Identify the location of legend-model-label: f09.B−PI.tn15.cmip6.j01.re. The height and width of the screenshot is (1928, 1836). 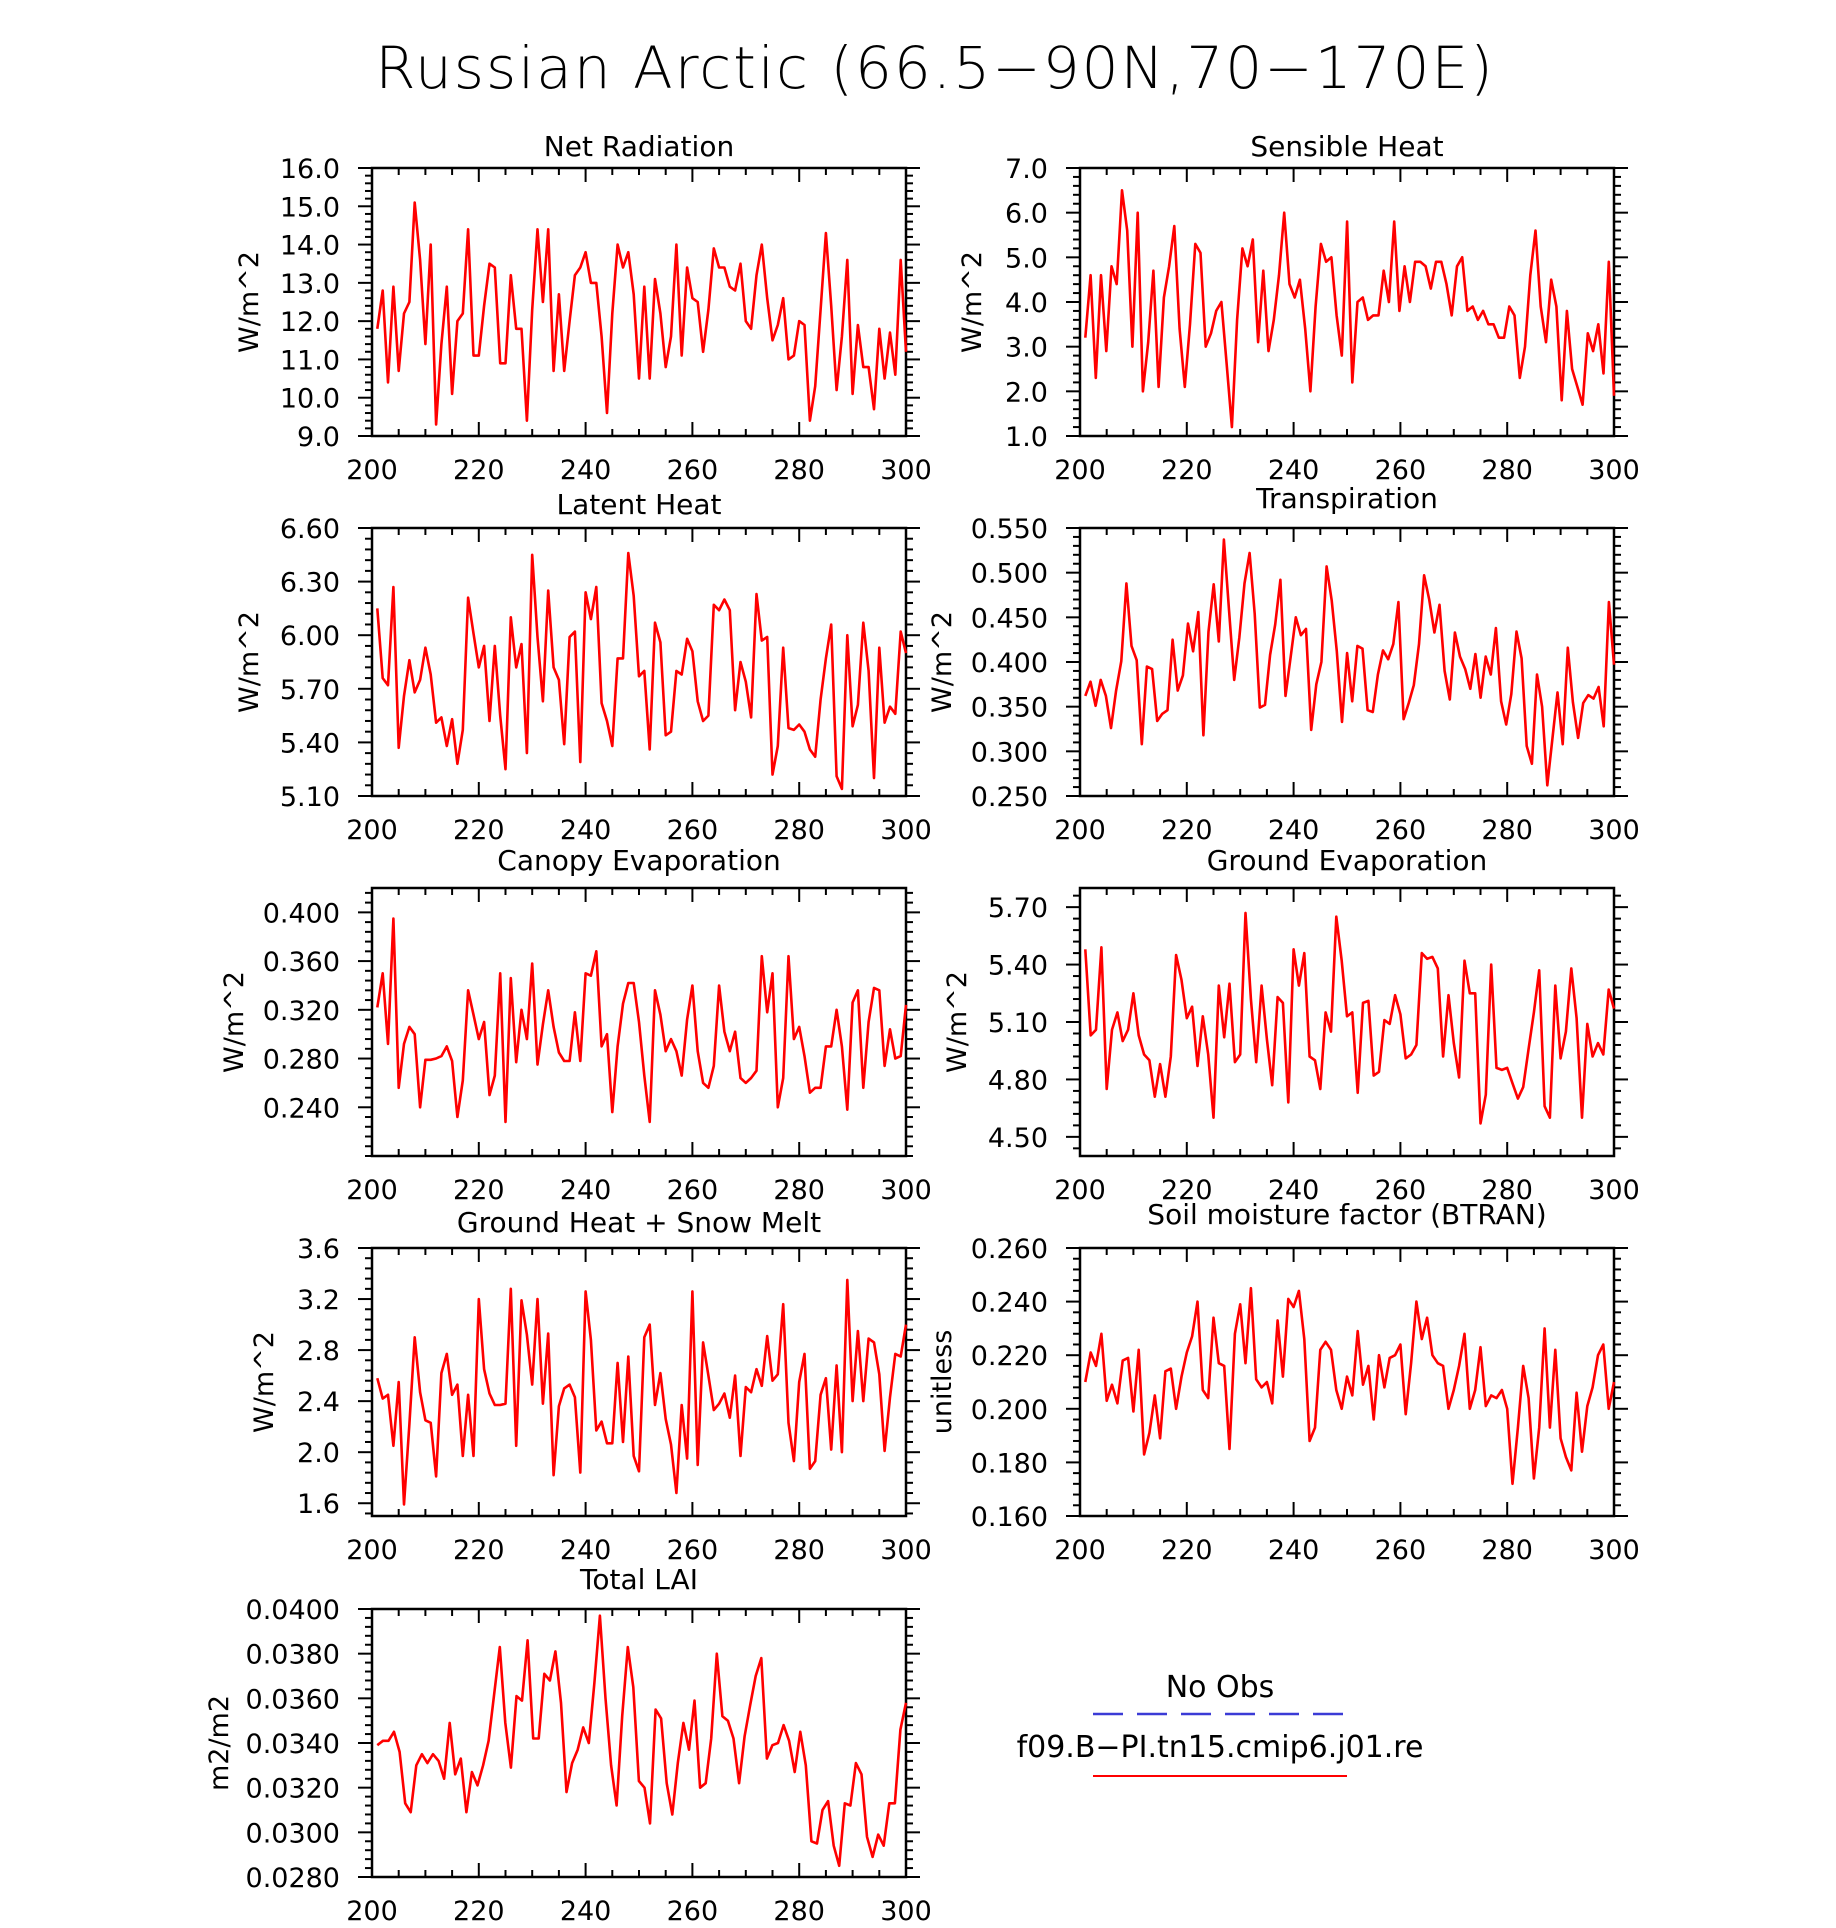
(1220, 1747).